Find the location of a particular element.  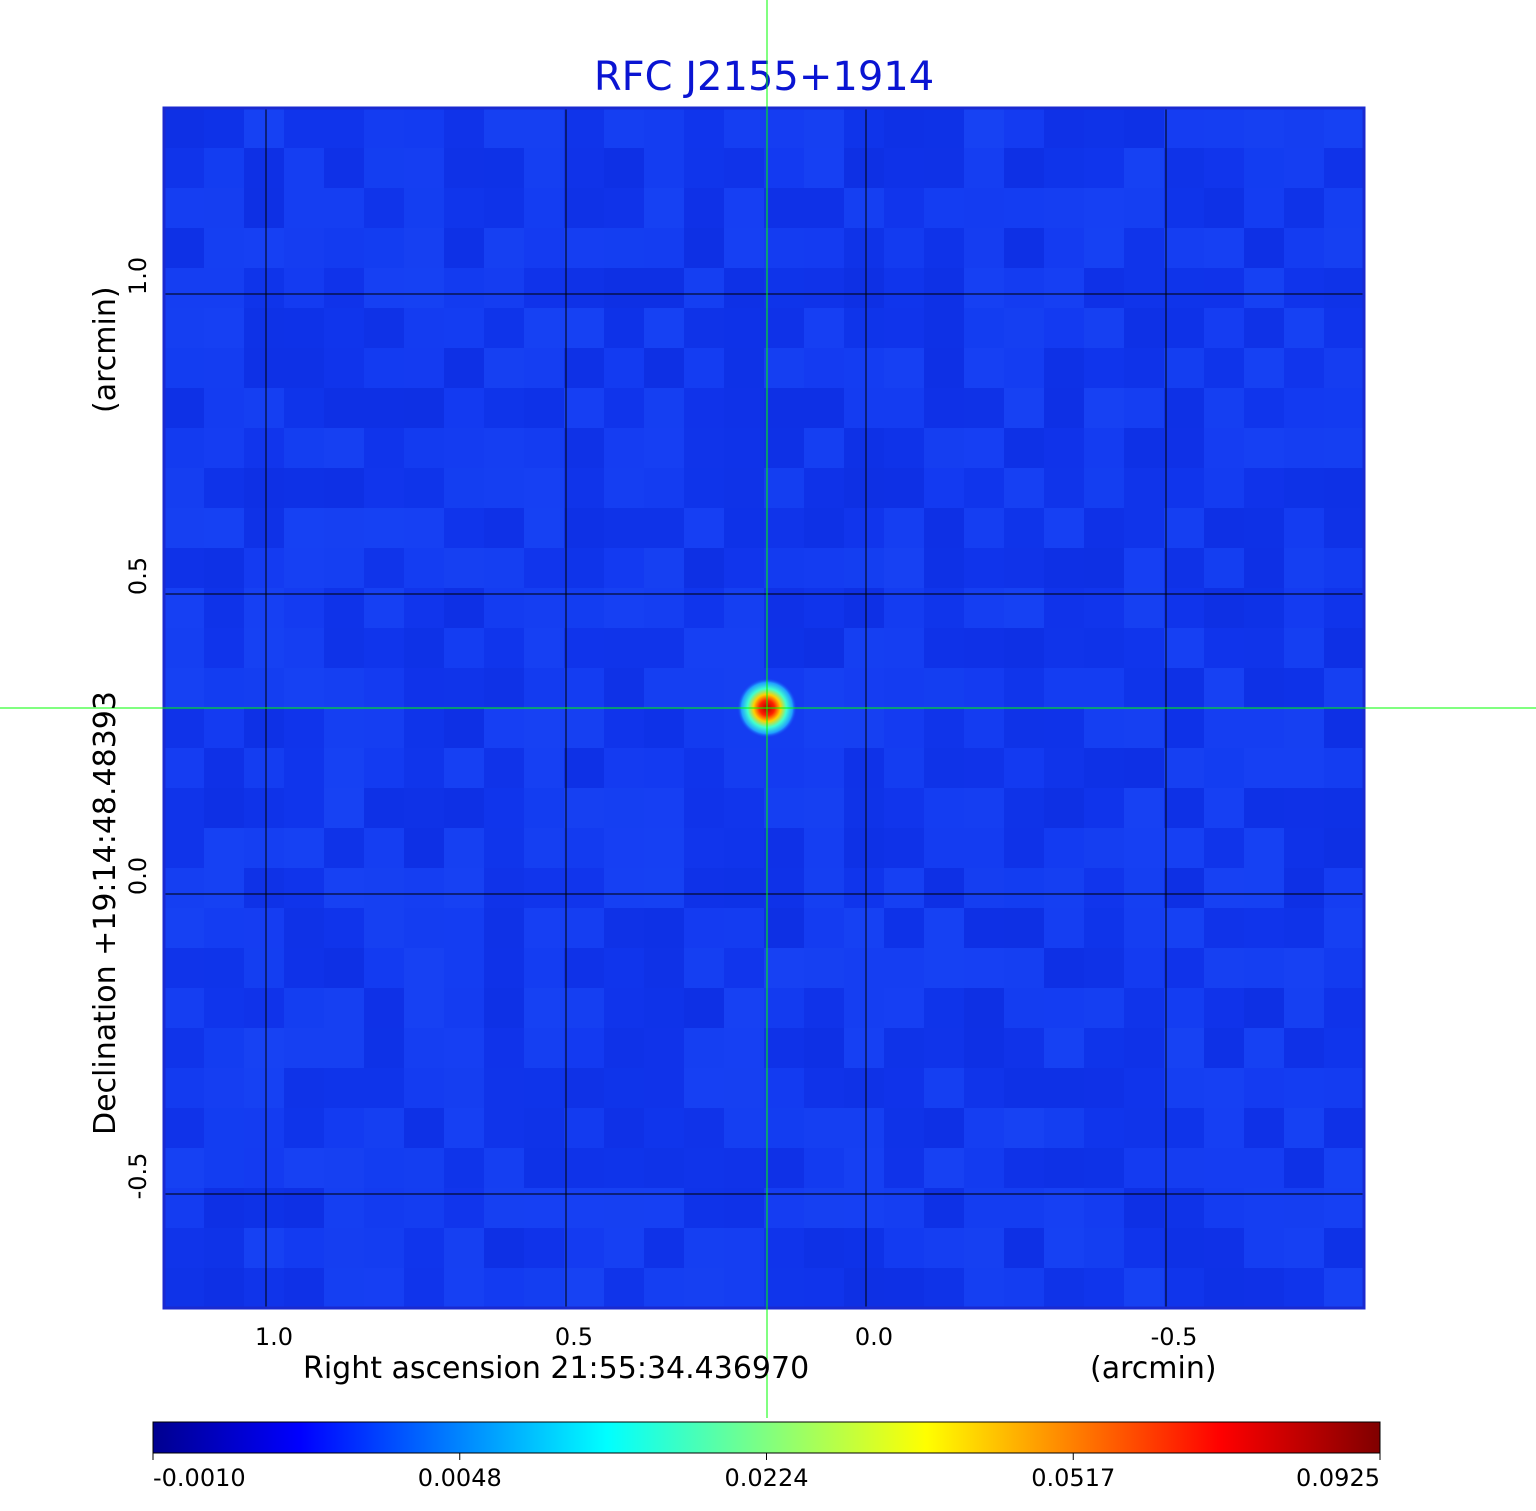

y-axis-unit: (arcmin) is located at coordinates (105, 349).